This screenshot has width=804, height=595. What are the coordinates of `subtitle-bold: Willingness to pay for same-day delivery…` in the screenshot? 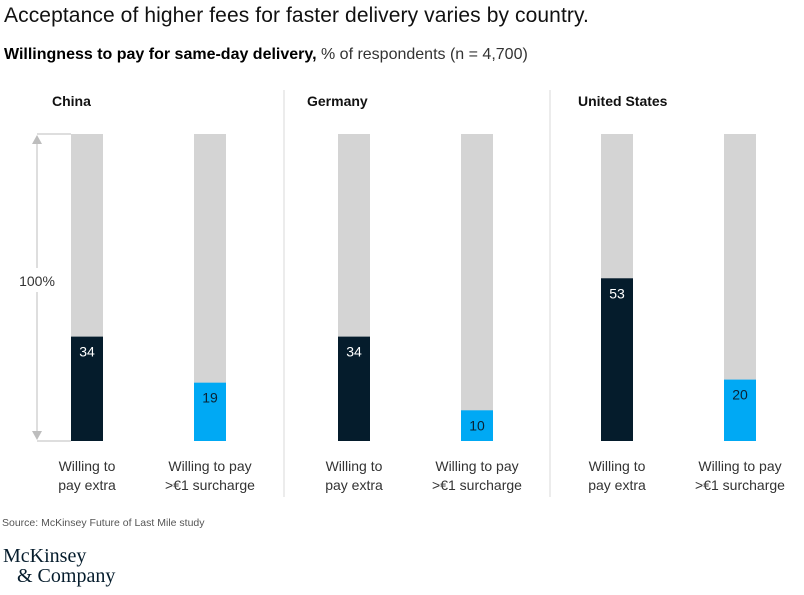 It's located at (160, 54).